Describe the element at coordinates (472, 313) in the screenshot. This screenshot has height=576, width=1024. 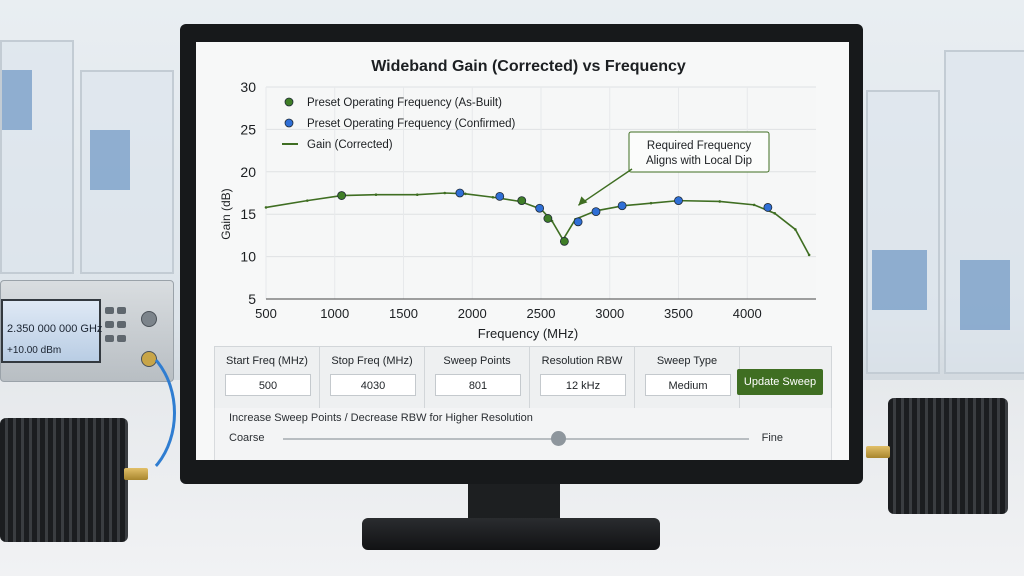
I see `x-tick-label: 2000` at that location.